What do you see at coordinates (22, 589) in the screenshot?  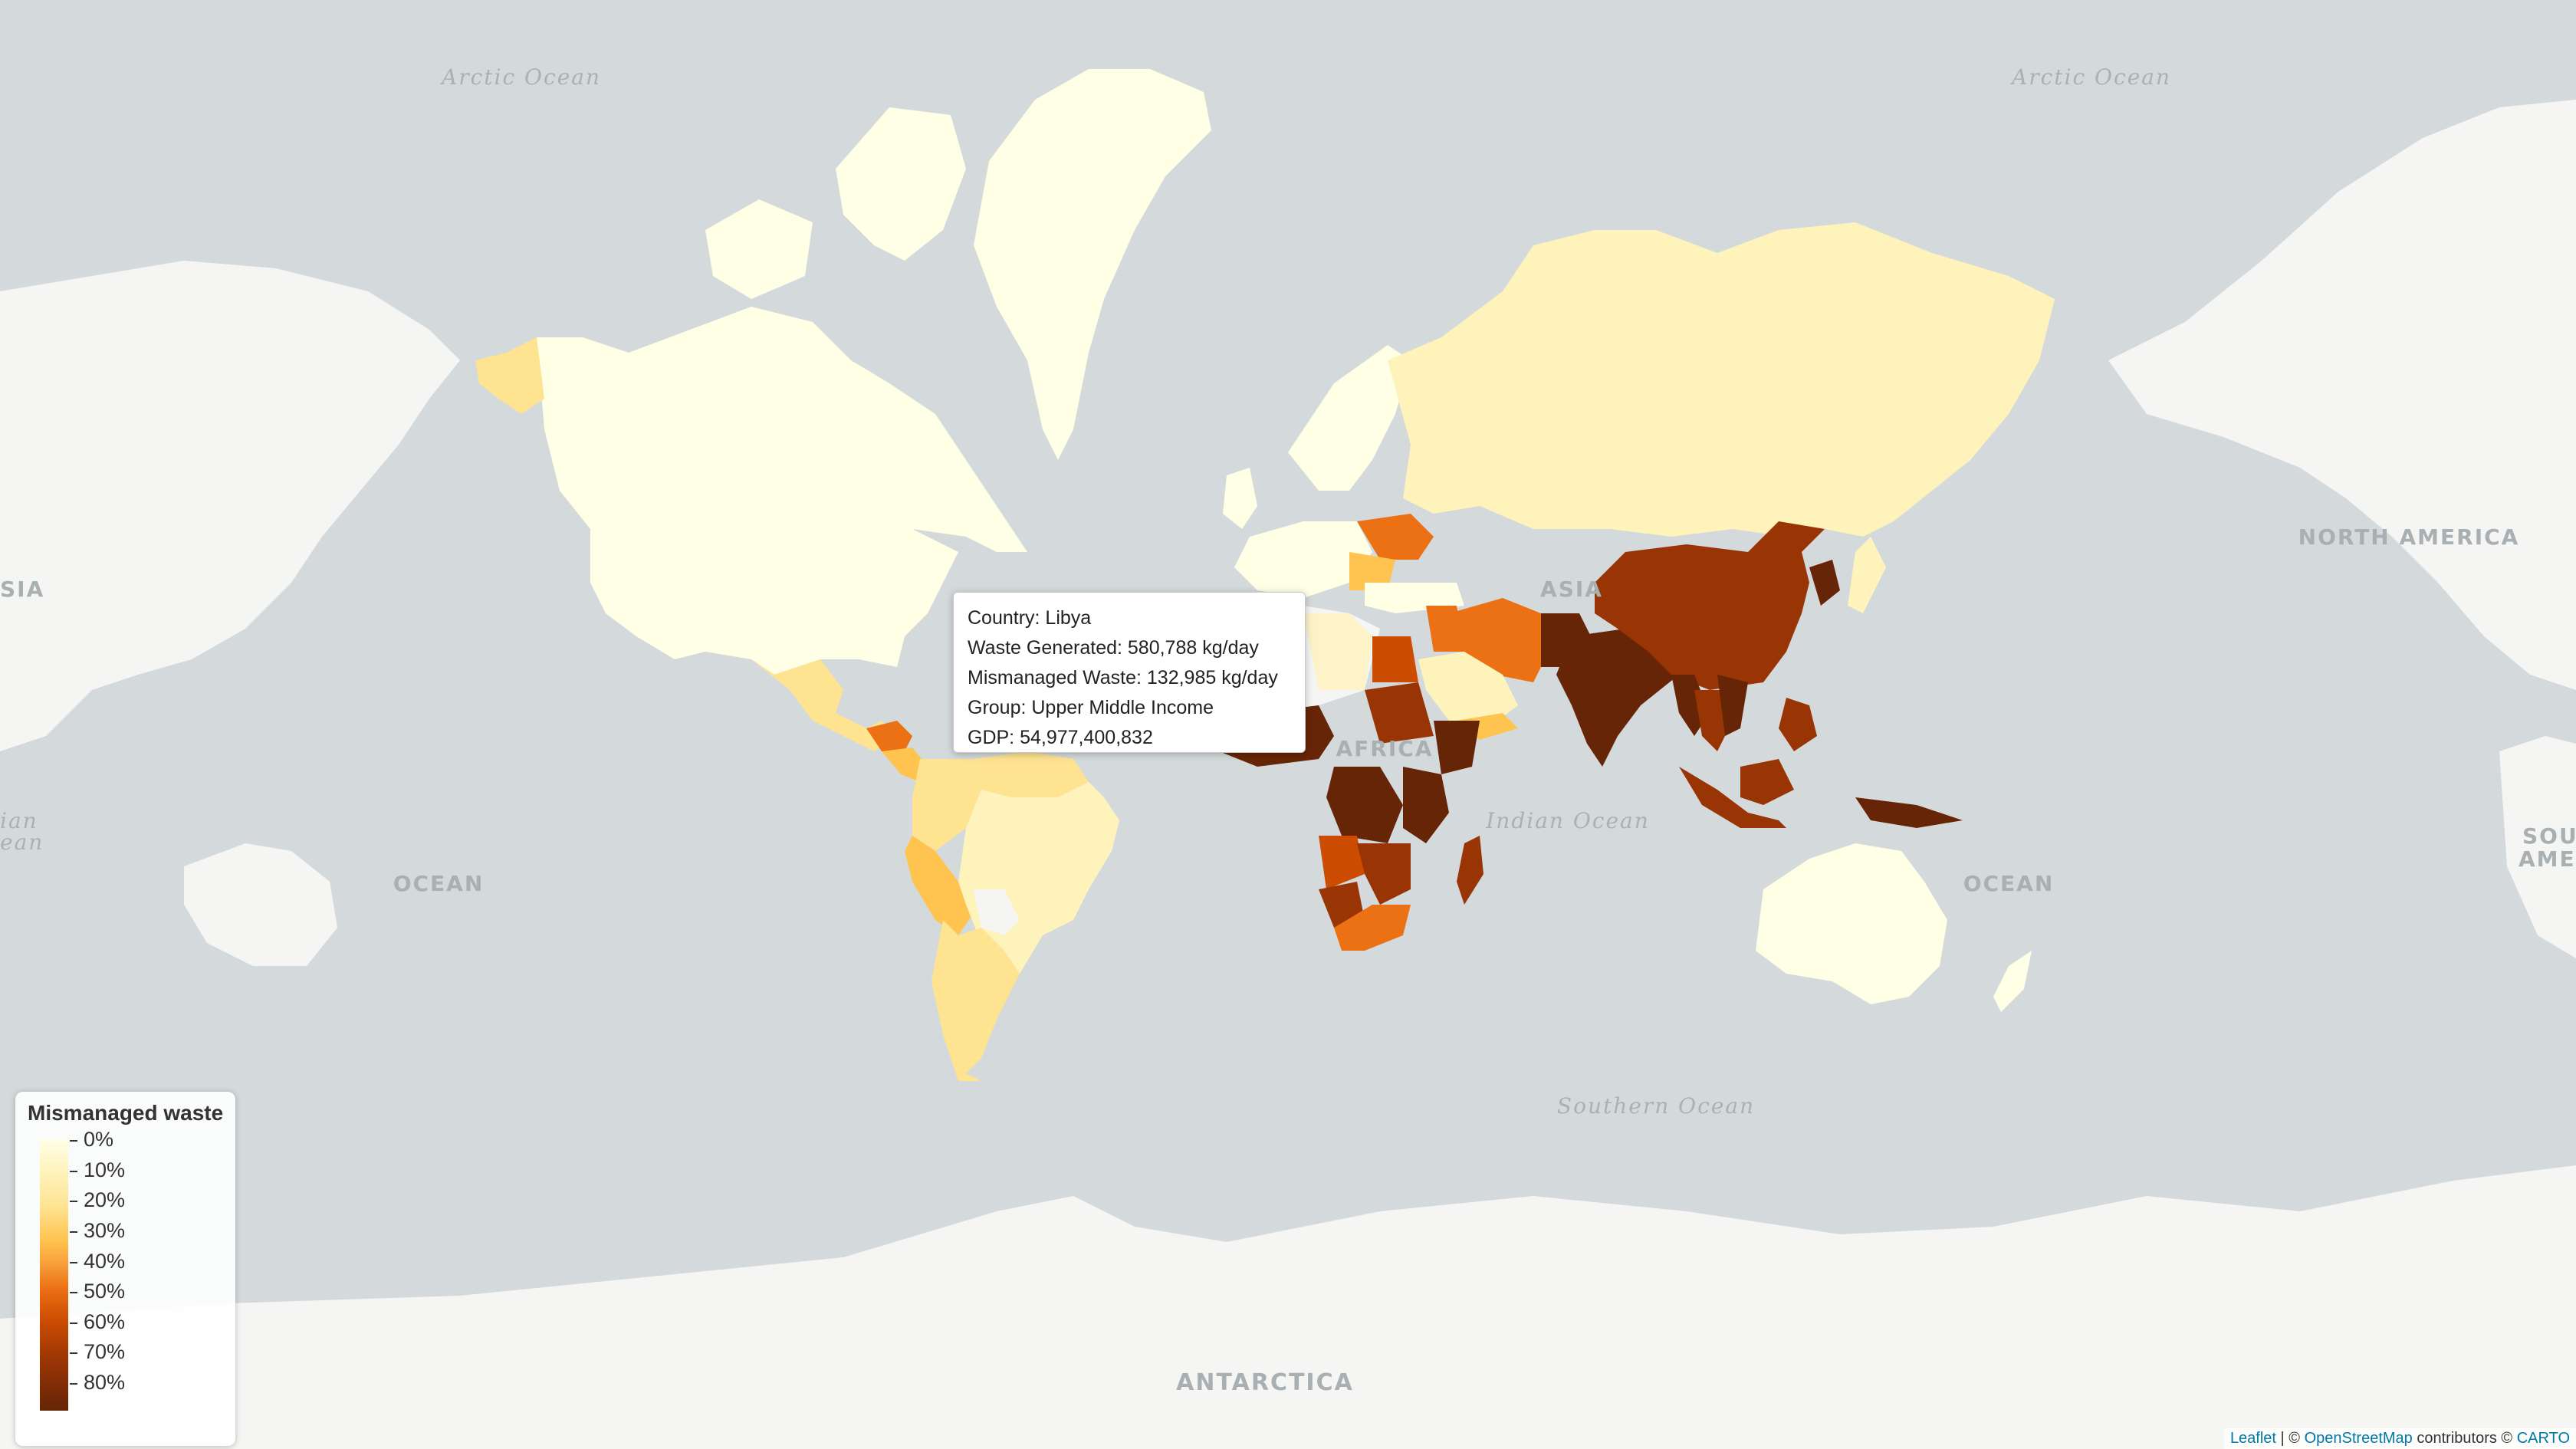 I see `edge-label-asia-left: SIA` at bounding box center [22, 589].